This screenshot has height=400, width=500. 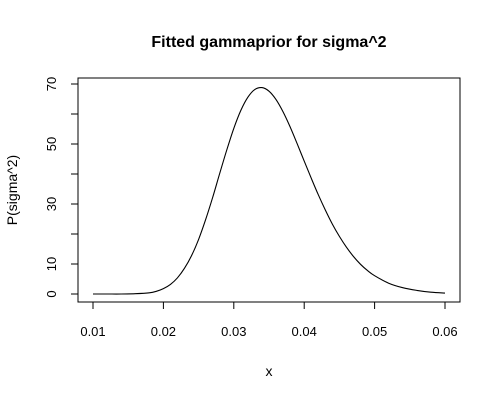 I want to click on y-tick-label-7: 70, so click(x=51, y=84).